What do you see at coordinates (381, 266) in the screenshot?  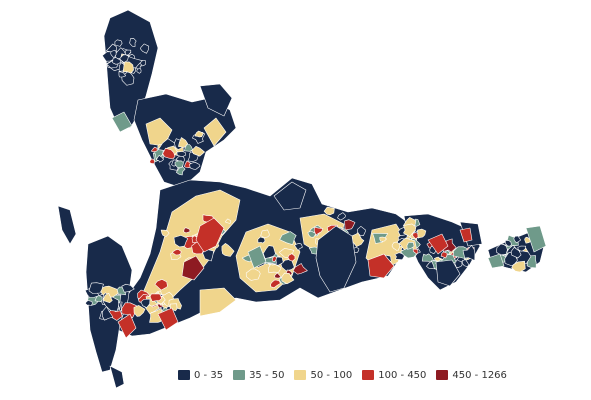 I see `region-red-east` at bounding box center [381, 266].